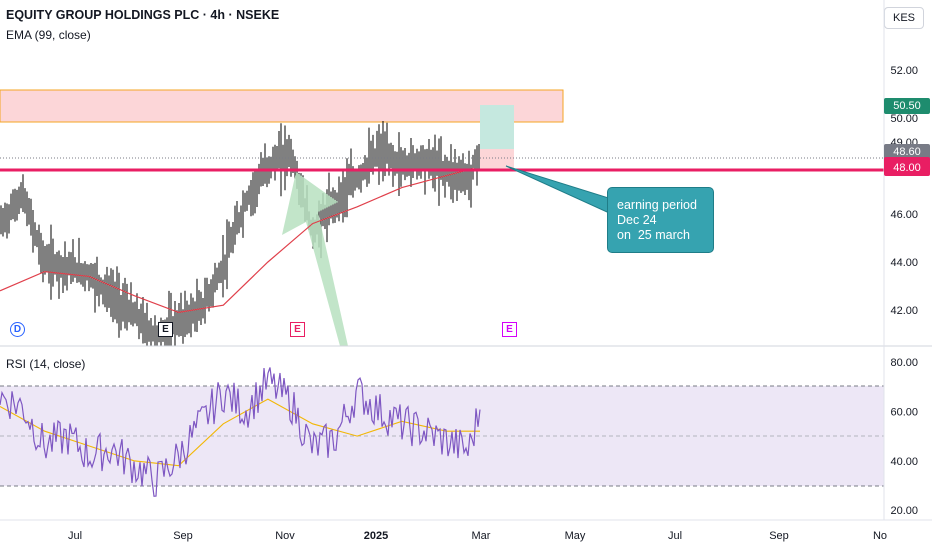 This screenshot has width=932, height=550. I want to click on arrow-shape, so click(315, 259).